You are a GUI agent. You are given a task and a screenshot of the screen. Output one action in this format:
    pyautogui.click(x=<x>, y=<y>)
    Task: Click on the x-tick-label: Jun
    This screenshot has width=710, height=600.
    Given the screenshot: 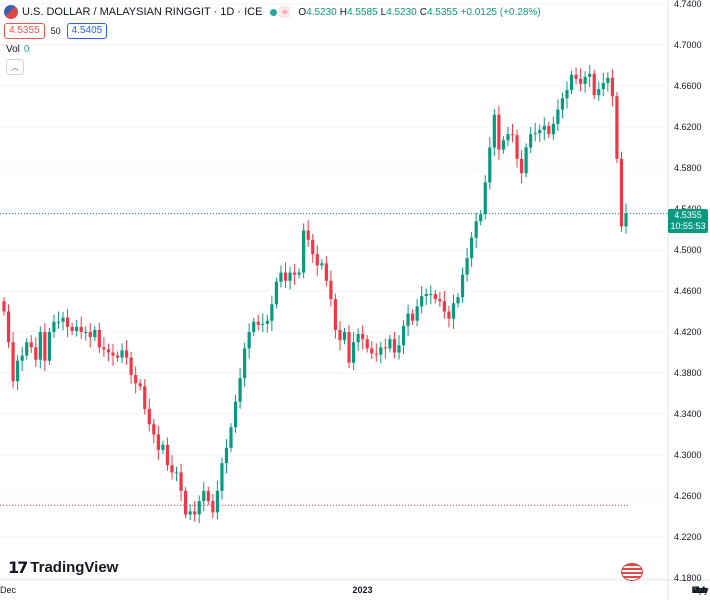 What is the action you would take?
    pyautogui.click(x=700, y=590)
    